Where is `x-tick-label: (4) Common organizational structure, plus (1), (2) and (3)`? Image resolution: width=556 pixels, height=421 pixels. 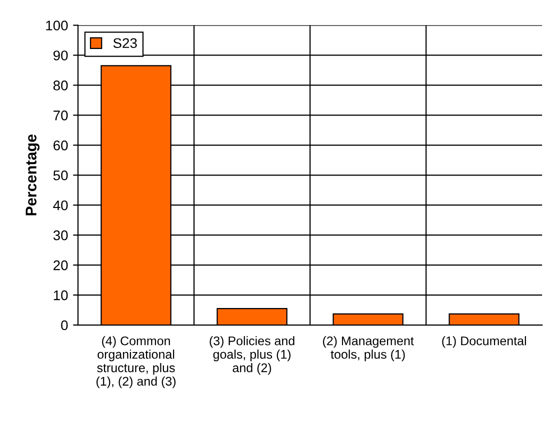 x-tick-label: (4) Common organizational structure, plus (1), (2) and (3) is located at coordinates (136, 362).